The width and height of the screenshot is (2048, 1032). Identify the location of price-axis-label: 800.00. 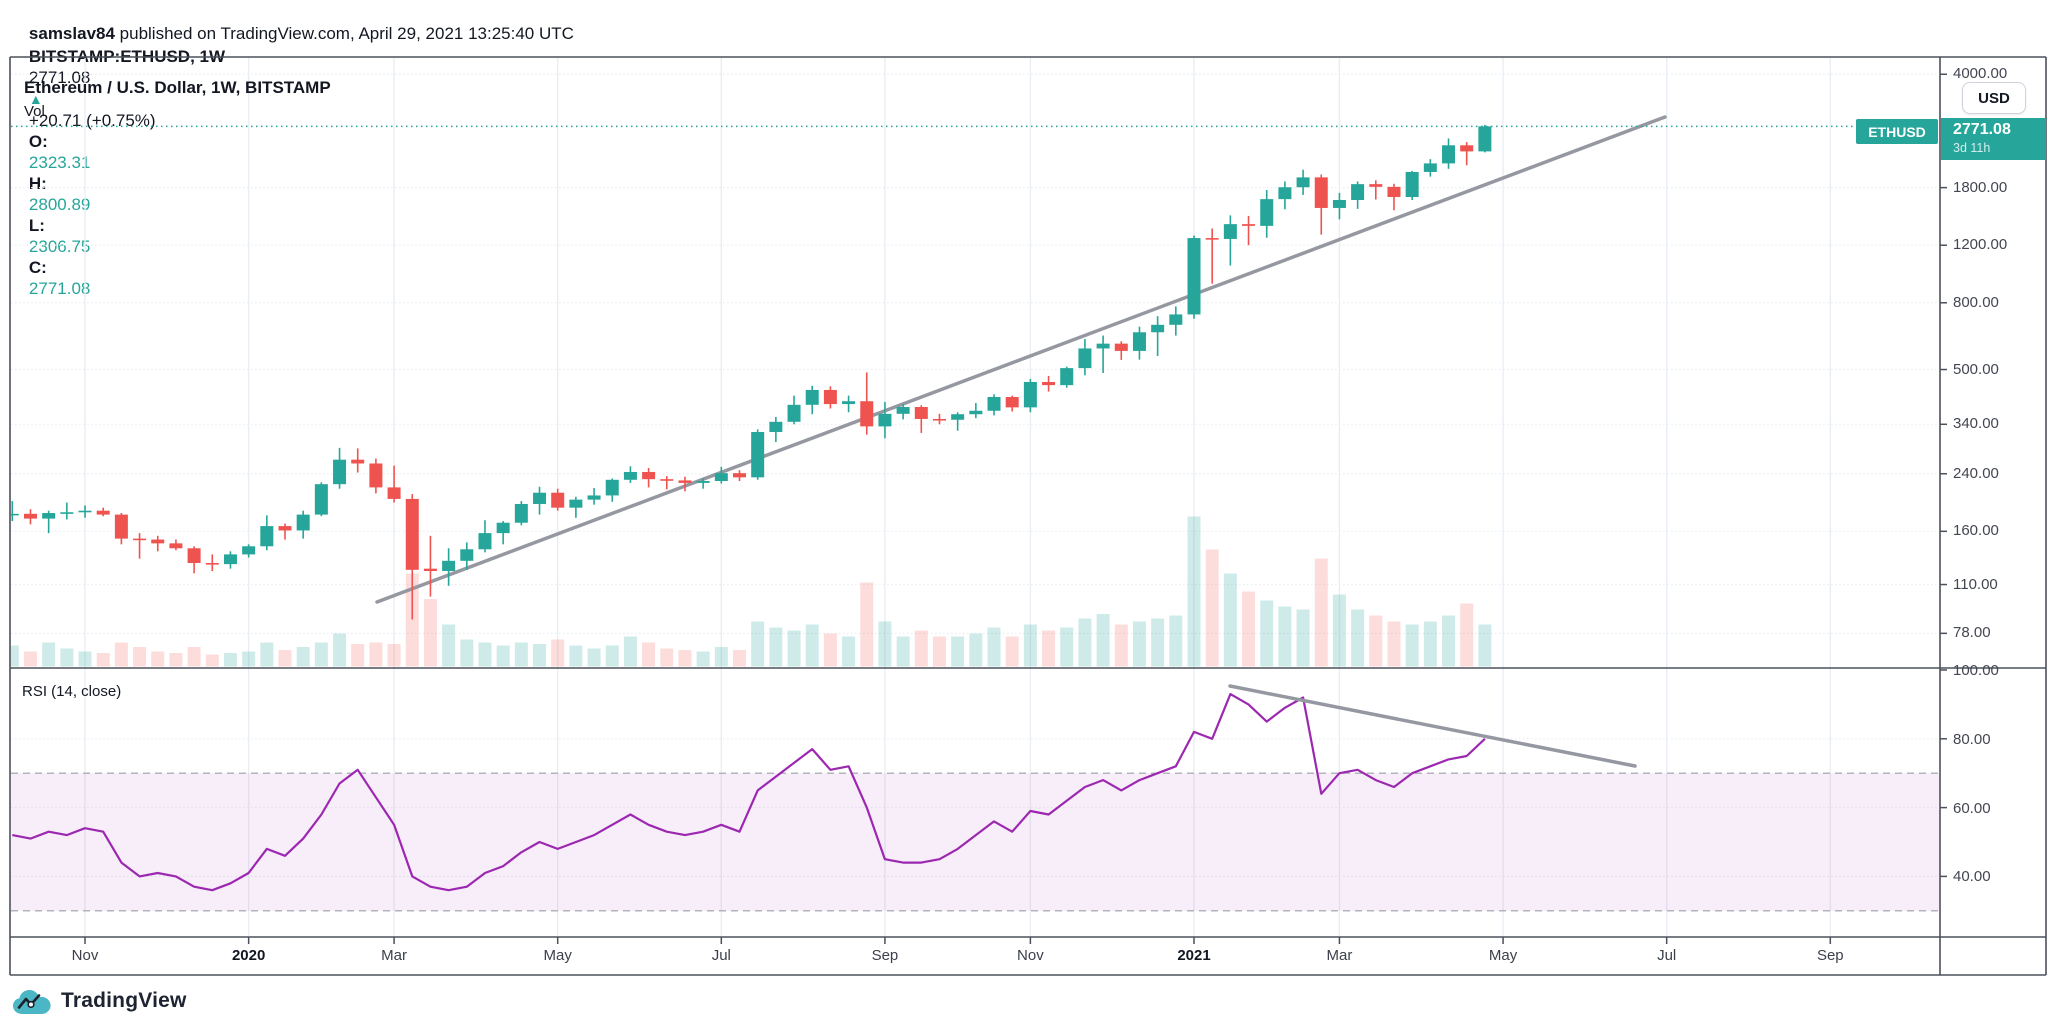
(1976, 302).